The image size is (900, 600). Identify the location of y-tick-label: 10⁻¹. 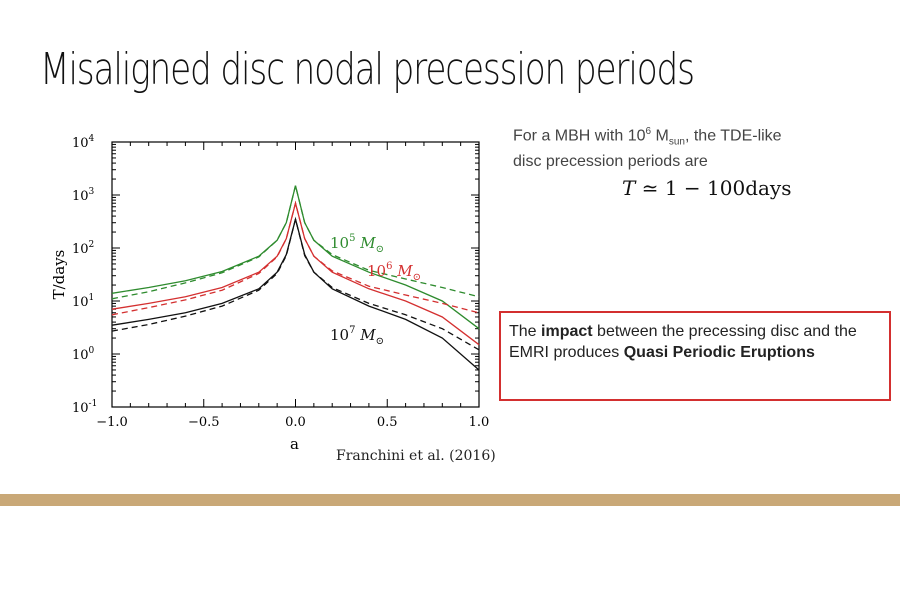
(84, 407).